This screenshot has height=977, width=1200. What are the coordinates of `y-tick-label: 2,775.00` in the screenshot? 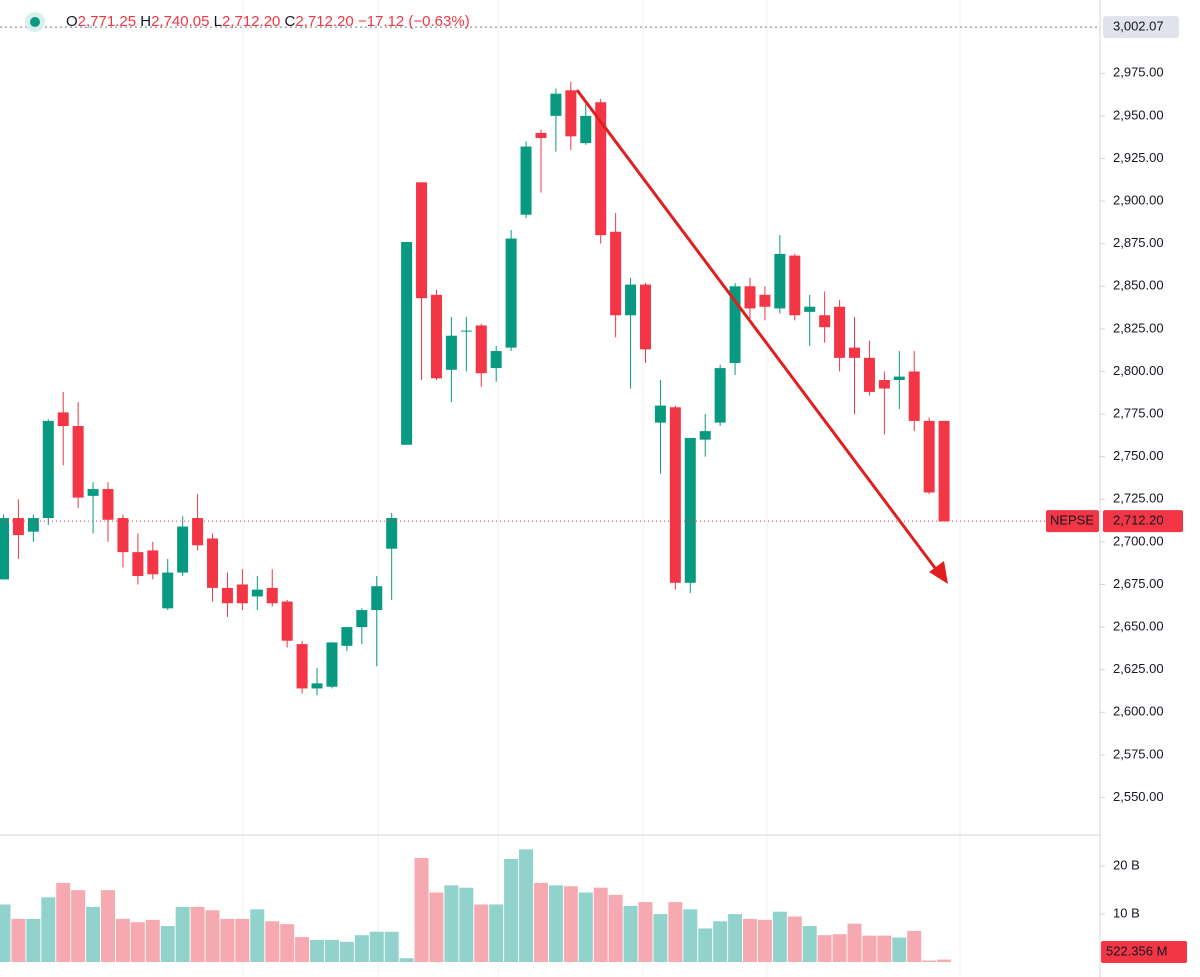 It's located at (1138, 413).